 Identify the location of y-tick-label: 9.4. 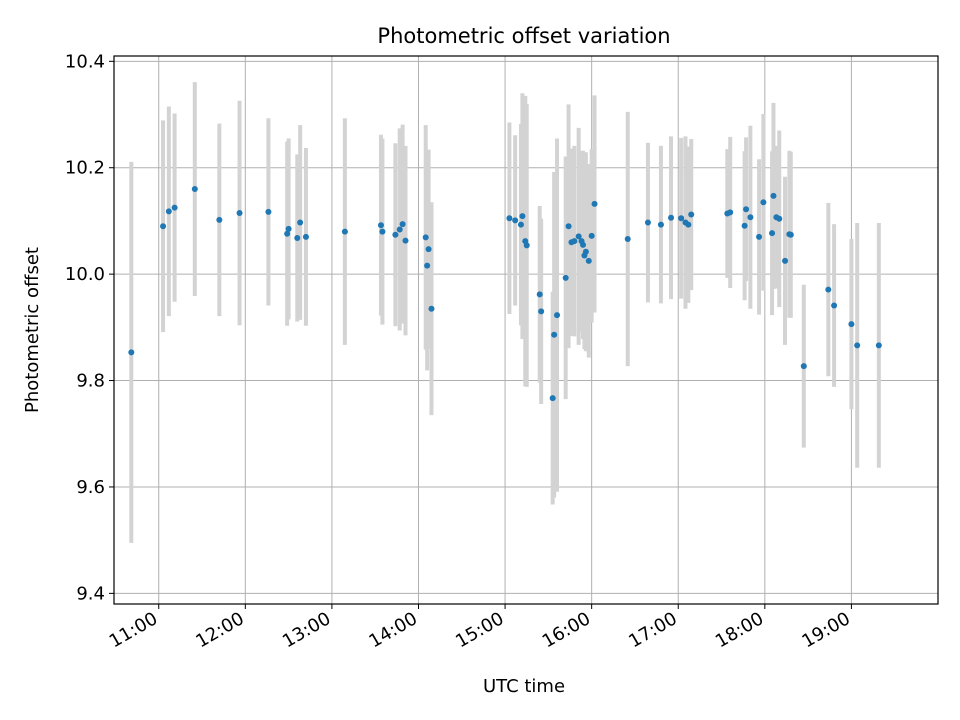
(90, 593).